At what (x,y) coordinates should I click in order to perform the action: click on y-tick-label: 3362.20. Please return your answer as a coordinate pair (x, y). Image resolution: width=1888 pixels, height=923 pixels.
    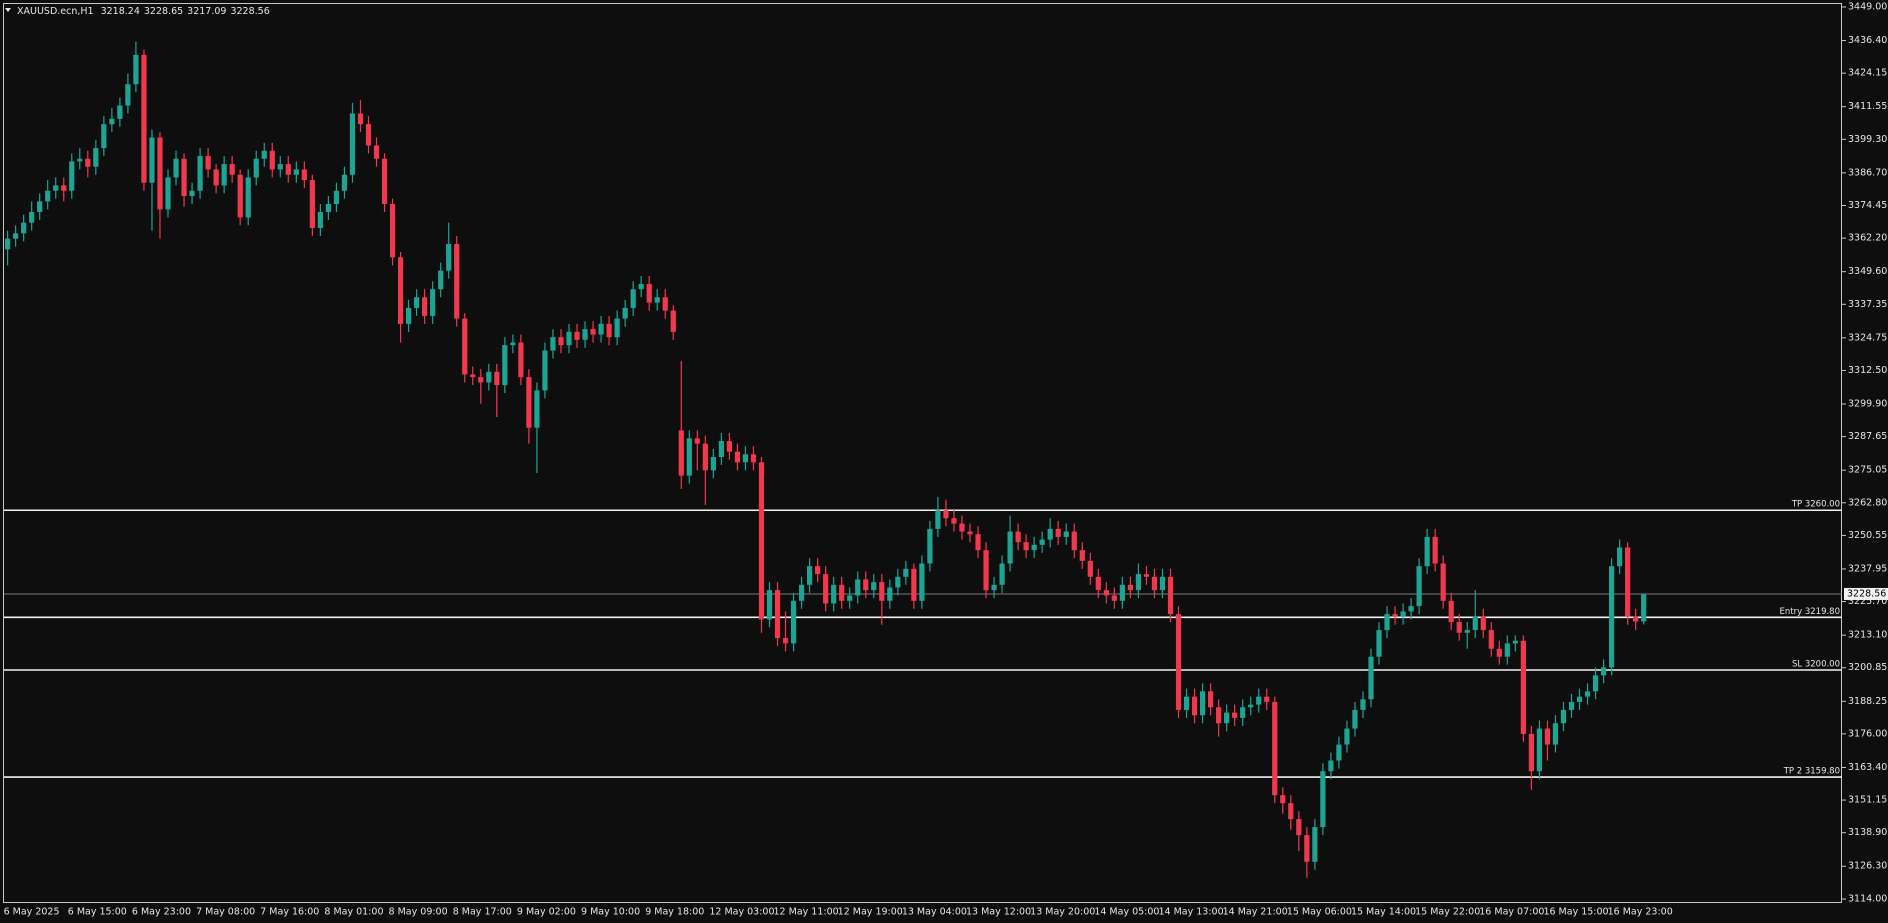
    Looking at the image, I should click on (1867, 238).